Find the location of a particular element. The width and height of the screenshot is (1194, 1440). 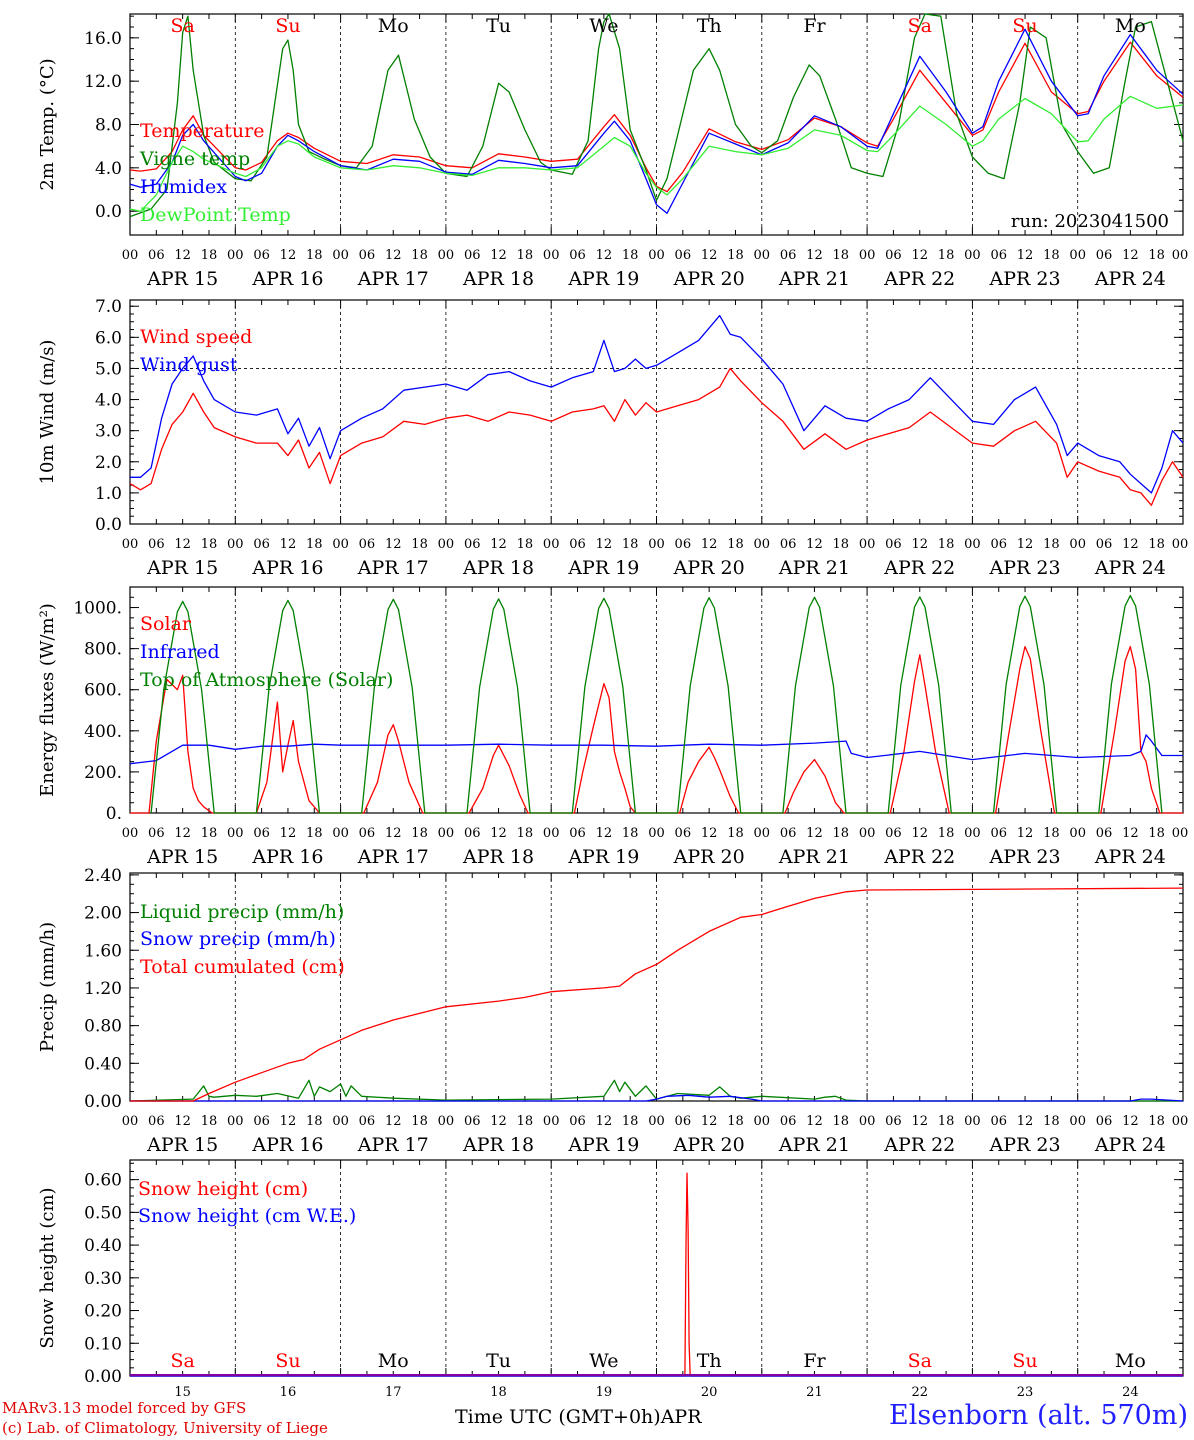

y-tick-label: 600. is located at coordinates (103, 691).